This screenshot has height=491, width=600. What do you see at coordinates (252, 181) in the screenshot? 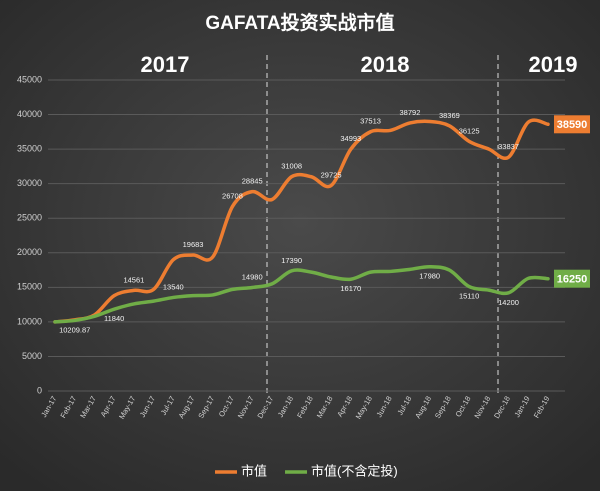
I see `data-label: 28845` at bounding box center [252, 181].